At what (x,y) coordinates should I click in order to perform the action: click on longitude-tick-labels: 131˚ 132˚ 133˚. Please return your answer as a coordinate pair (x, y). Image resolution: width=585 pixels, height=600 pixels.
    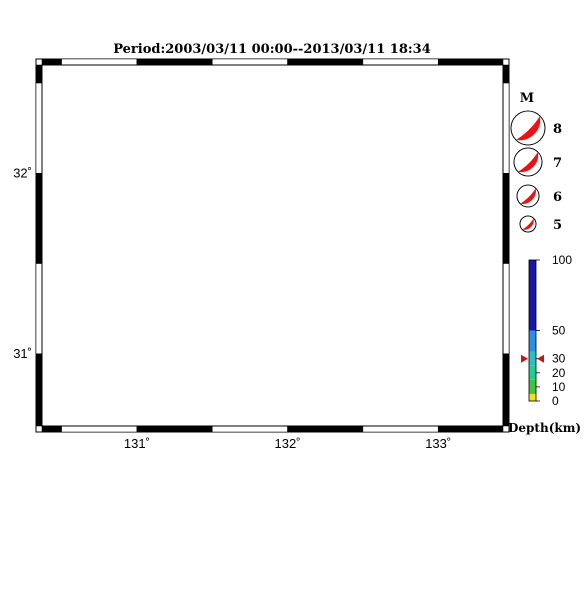
    Looking at the image, I should click on (287, 443).